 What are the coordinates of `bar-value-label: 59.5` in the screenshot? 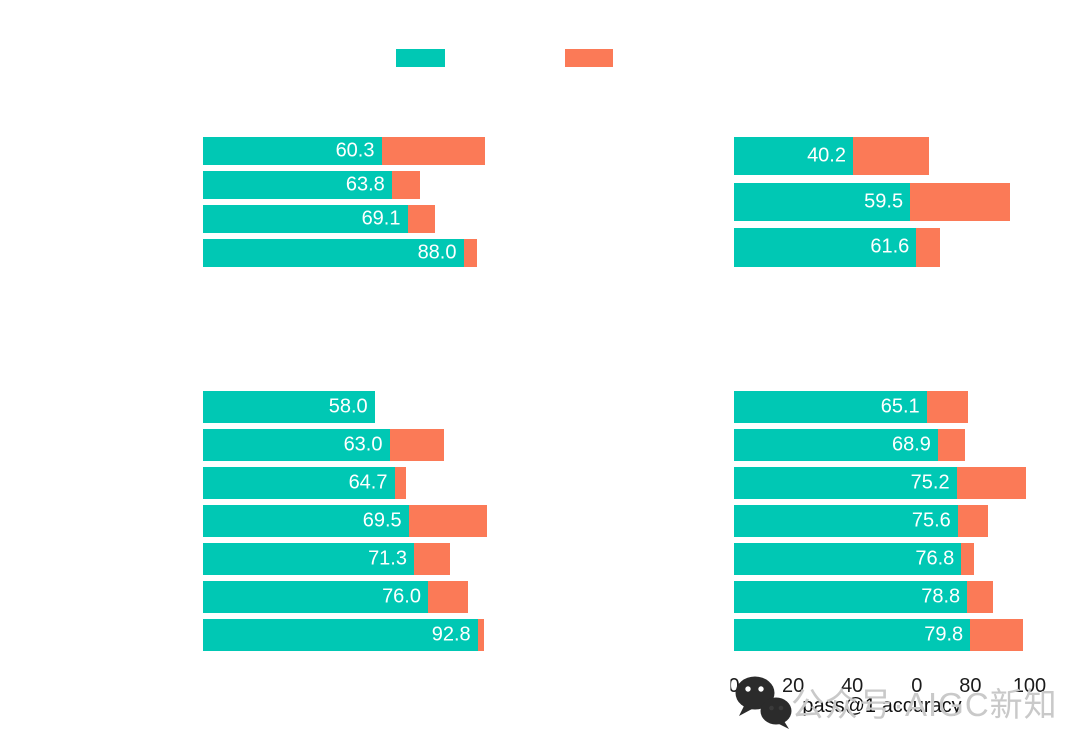 It's located at (884, 201).